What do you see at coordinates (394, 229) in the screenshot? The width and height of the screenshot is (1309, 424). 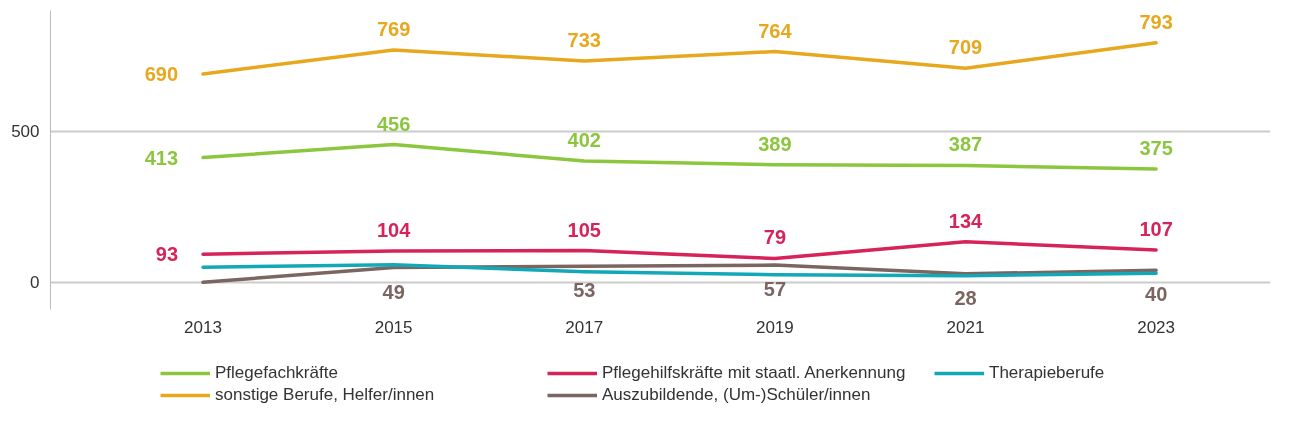 I see `data-label: 104` at bounding box center [394, 229].